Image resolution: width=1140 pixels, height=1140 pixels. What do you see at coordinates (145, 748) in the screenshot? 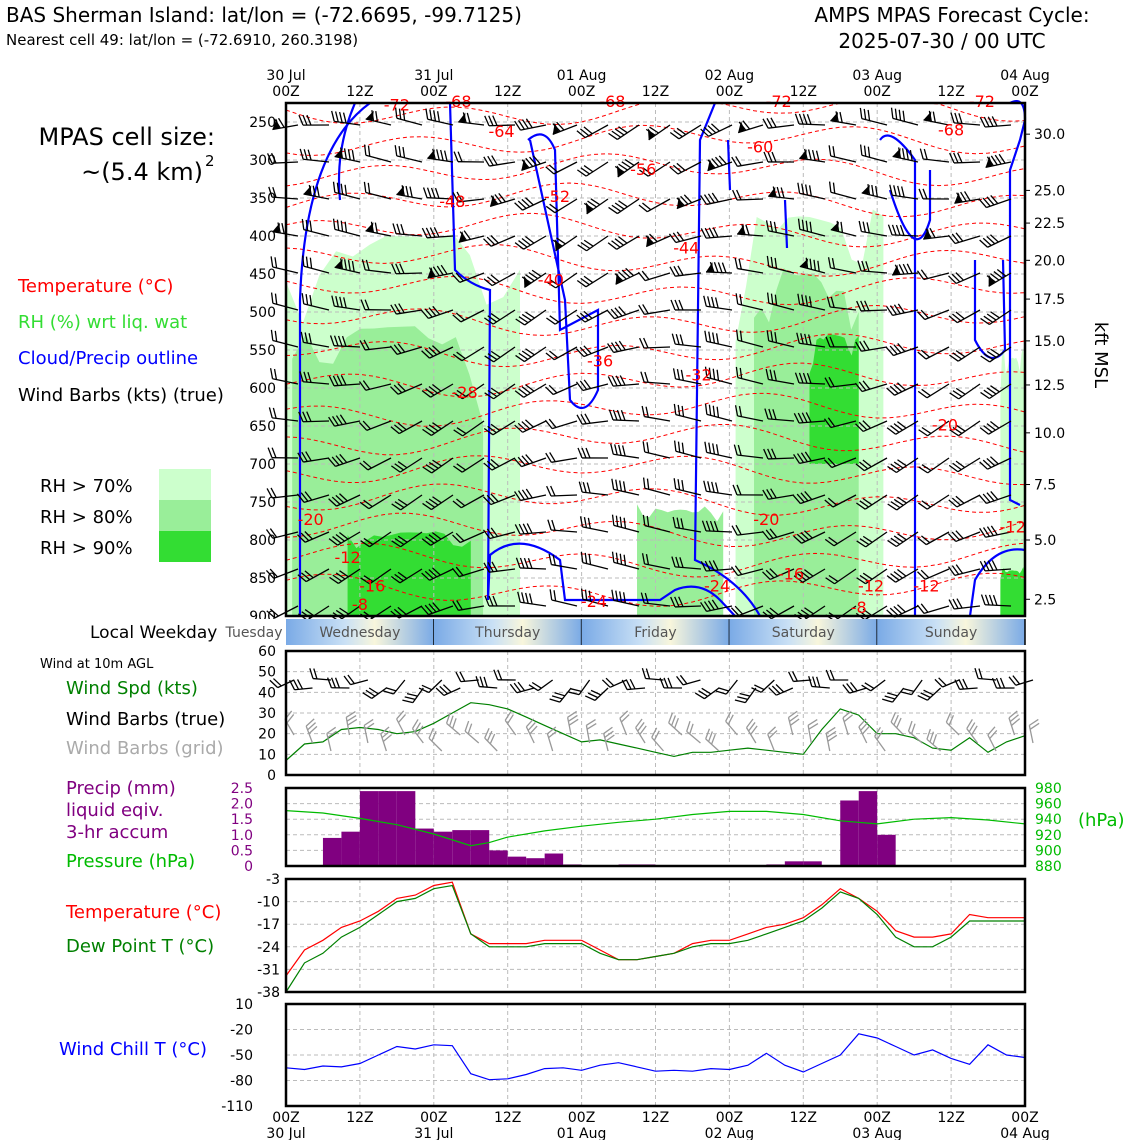
I see `legend-wind-barbs-grid: Wind Barbs (grid)` at bounding box center [145, 748].